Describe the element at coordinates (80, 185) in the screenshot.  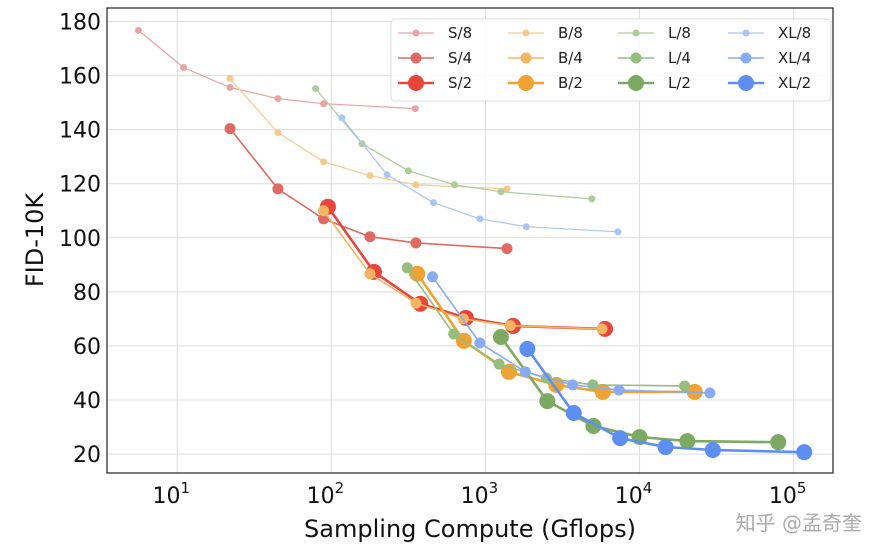
I see `y-tick-label: 120` at that location.